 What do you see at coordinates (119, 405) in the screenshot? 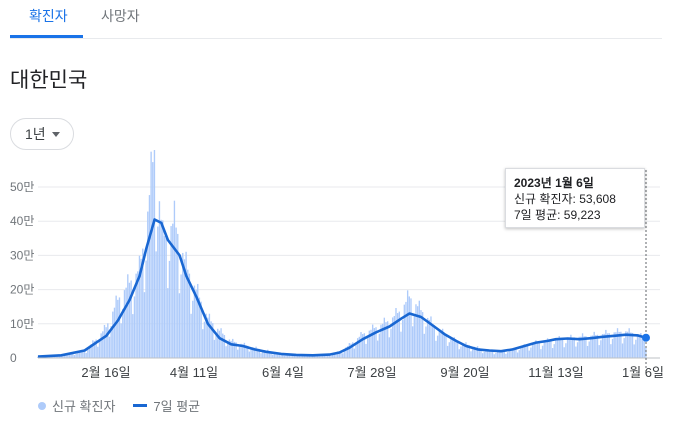
I see `chart-legend: 신규 확진자 7일 평균` at bounding box center [119, 405].